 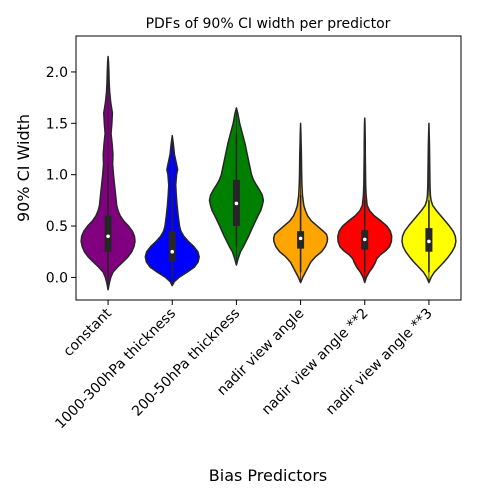 I want to click on x-tick-label: constant, so click(x=88, y=332).